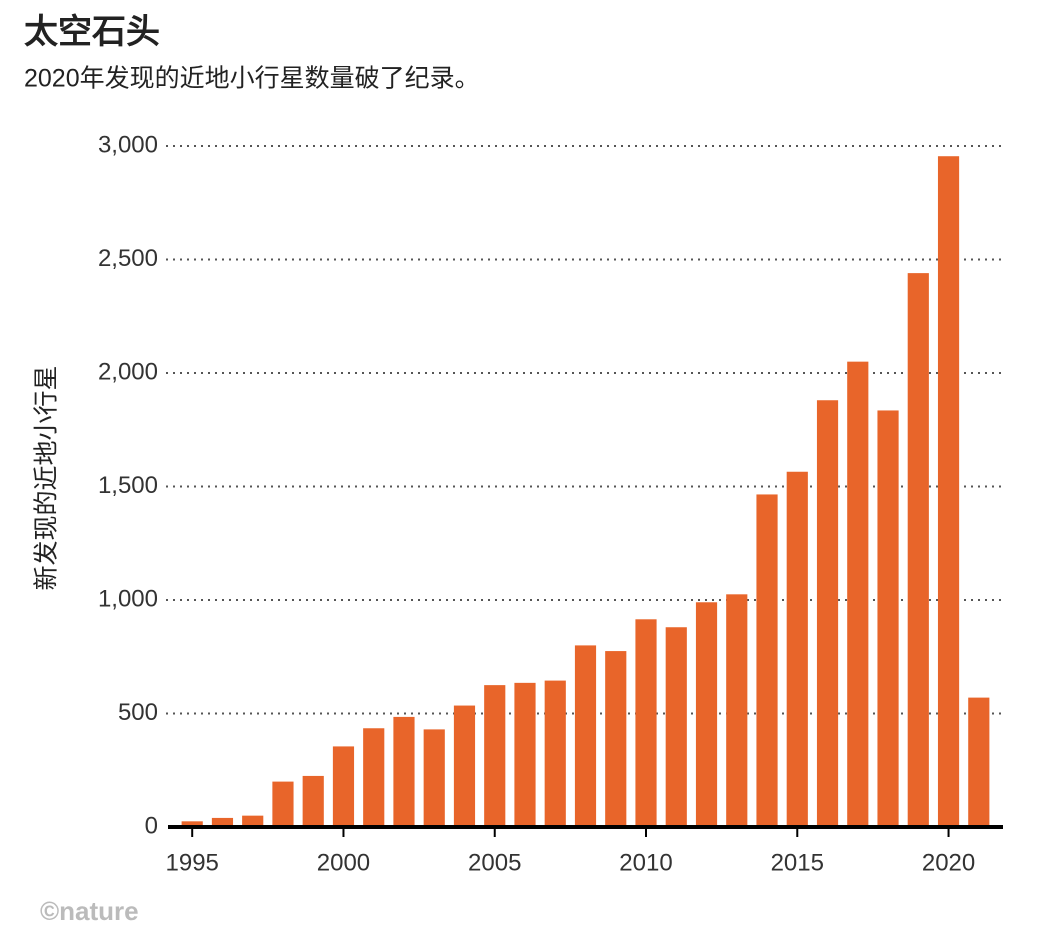  What do you see at coordinates (128, 485) in the screenshot?
I see `y-tick-label: 1,500` at bounding box center [128, 485].